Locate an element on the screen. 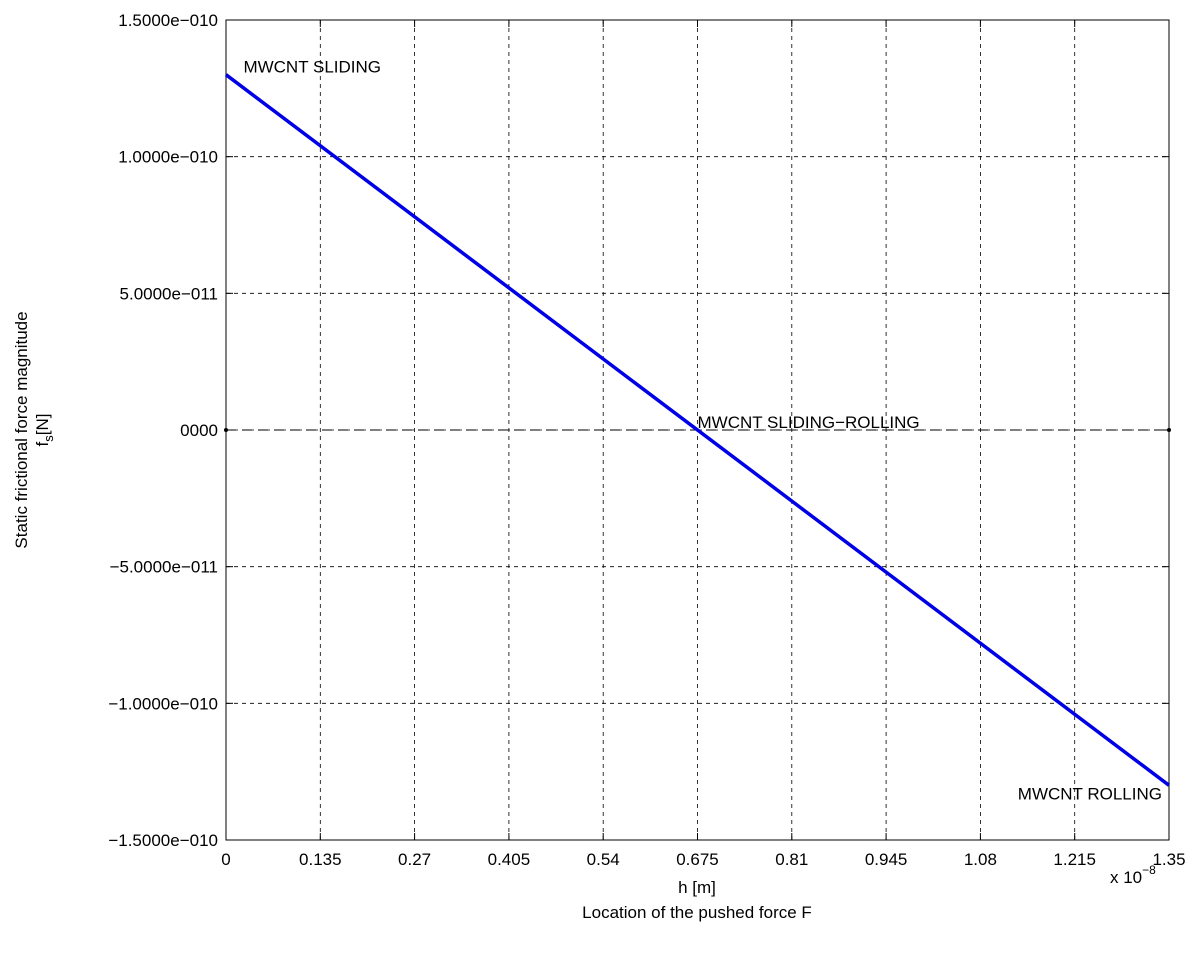 Image resolution: width=1203 pixels, height=967 pixels. x-tick-label: 1.35 is located at coordinates (1168, 859).